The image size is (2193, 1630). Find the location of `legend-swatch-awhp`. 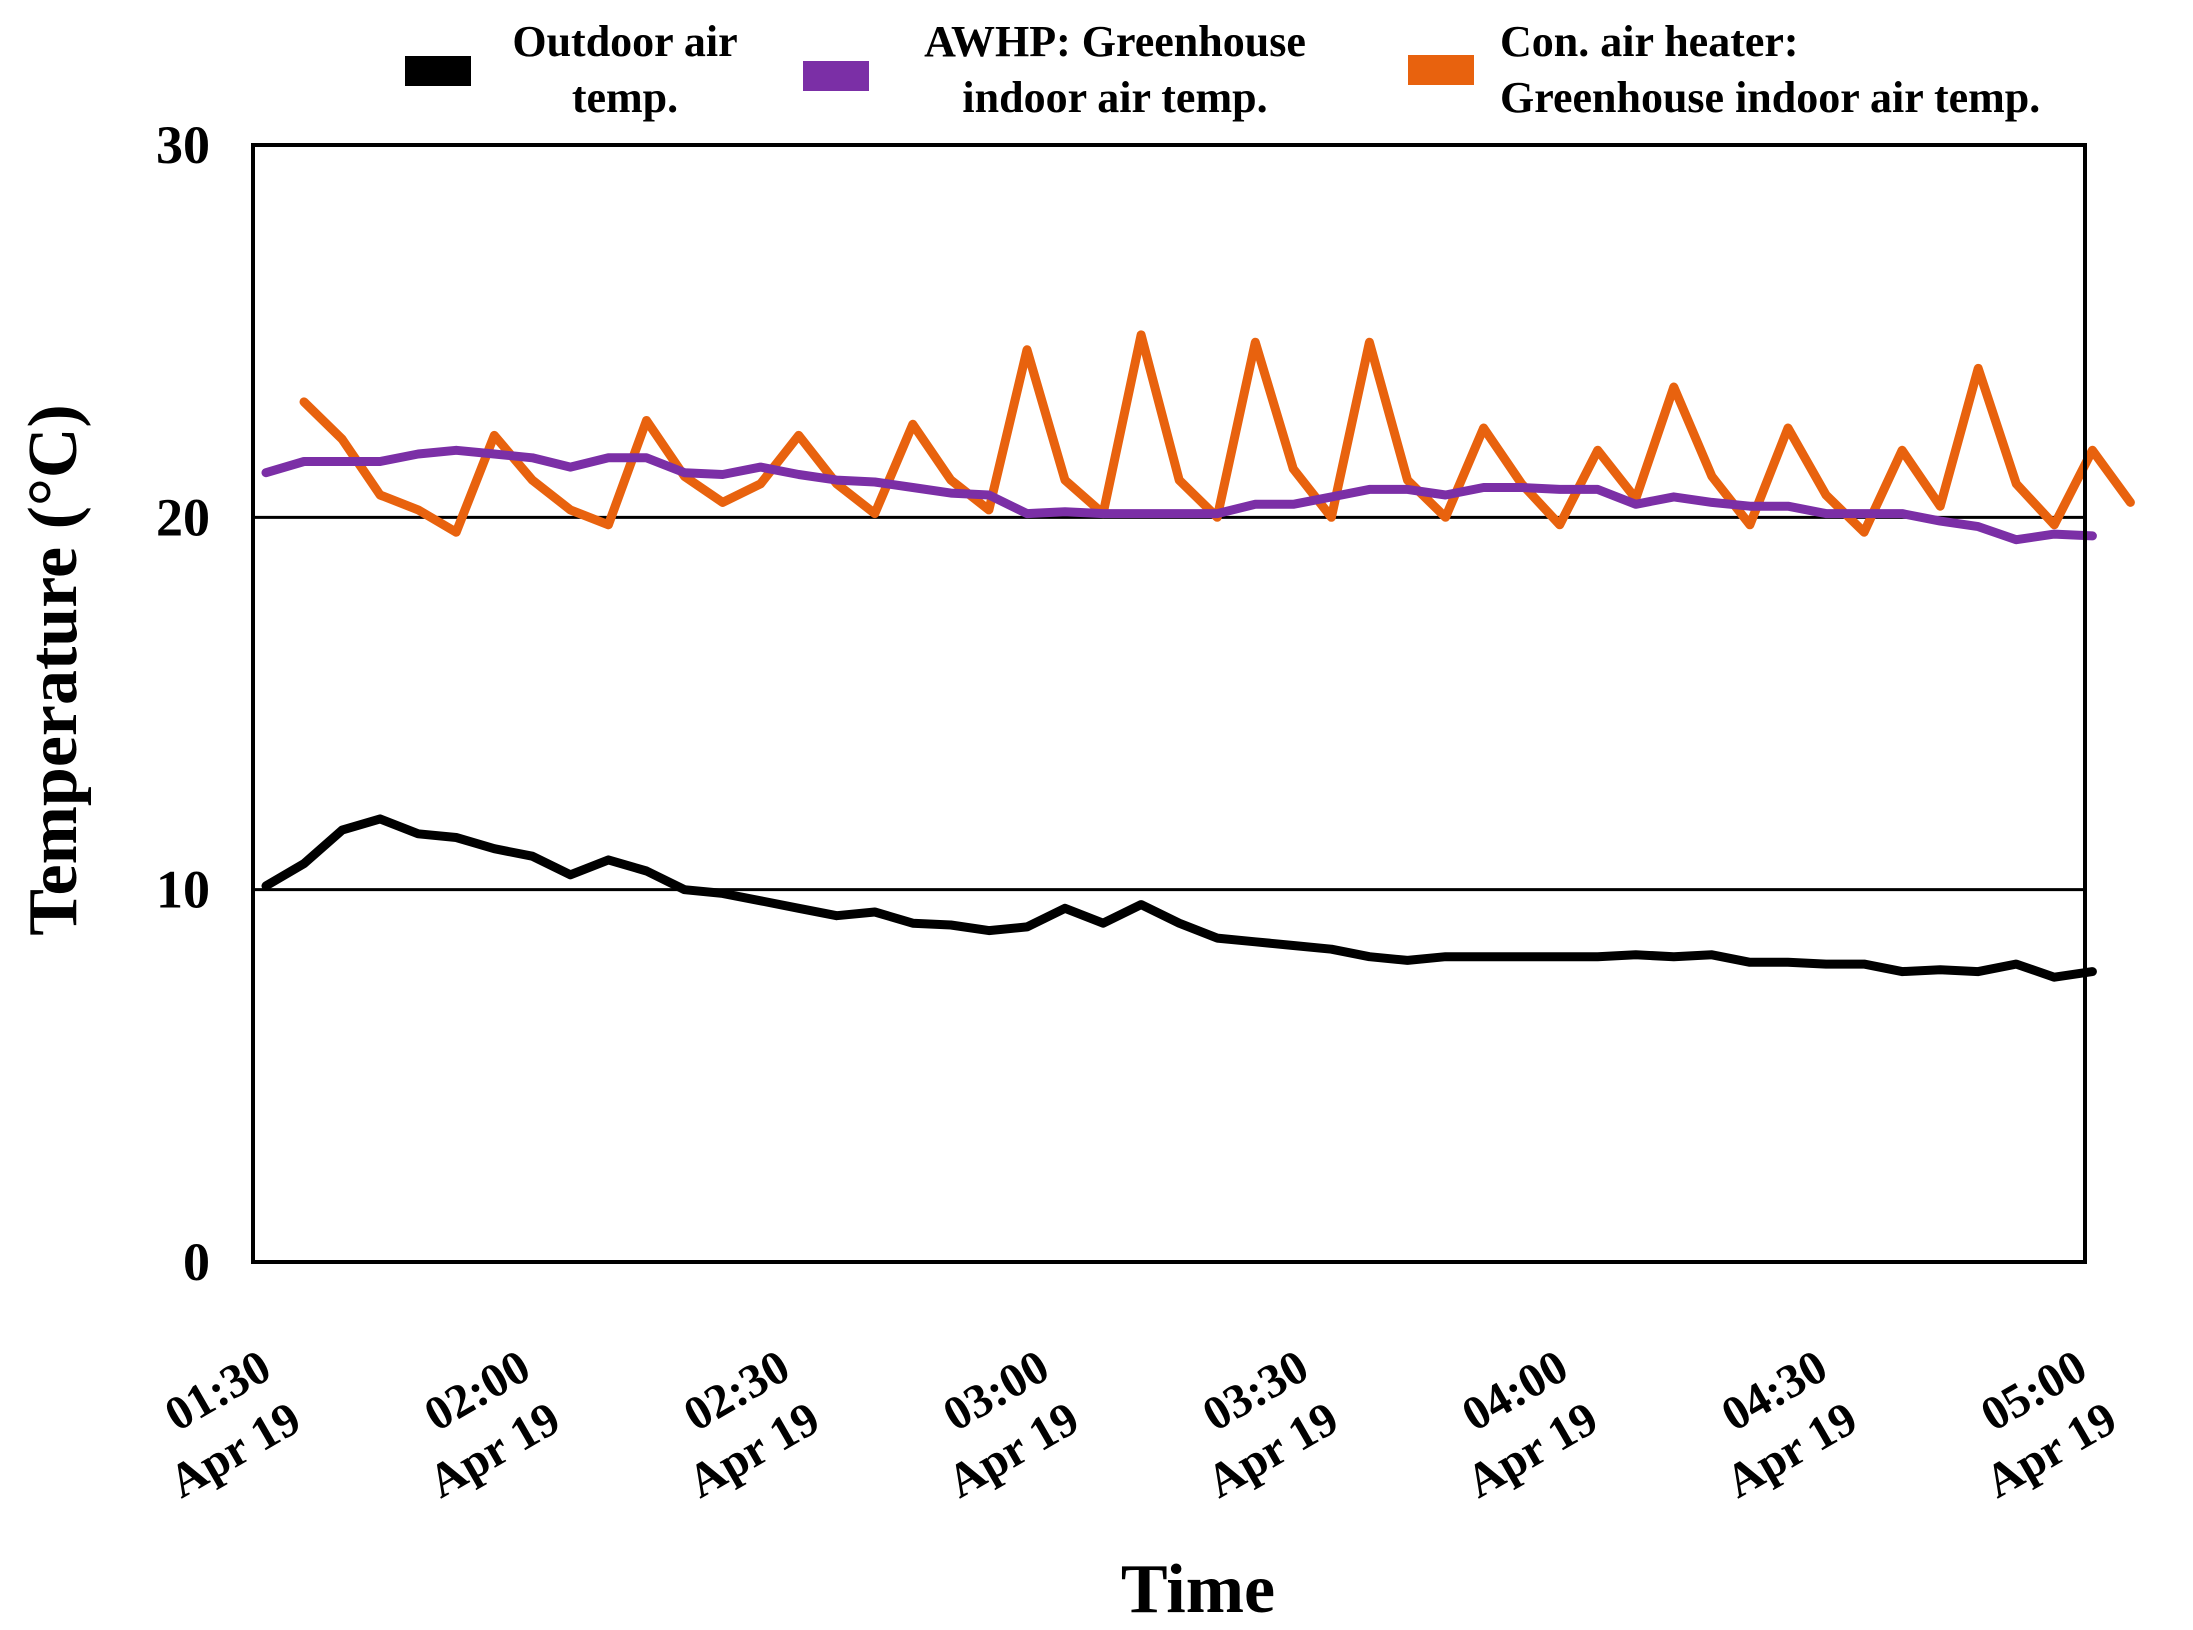

legend-swatch-awhp is located at coordinates (836, 76).